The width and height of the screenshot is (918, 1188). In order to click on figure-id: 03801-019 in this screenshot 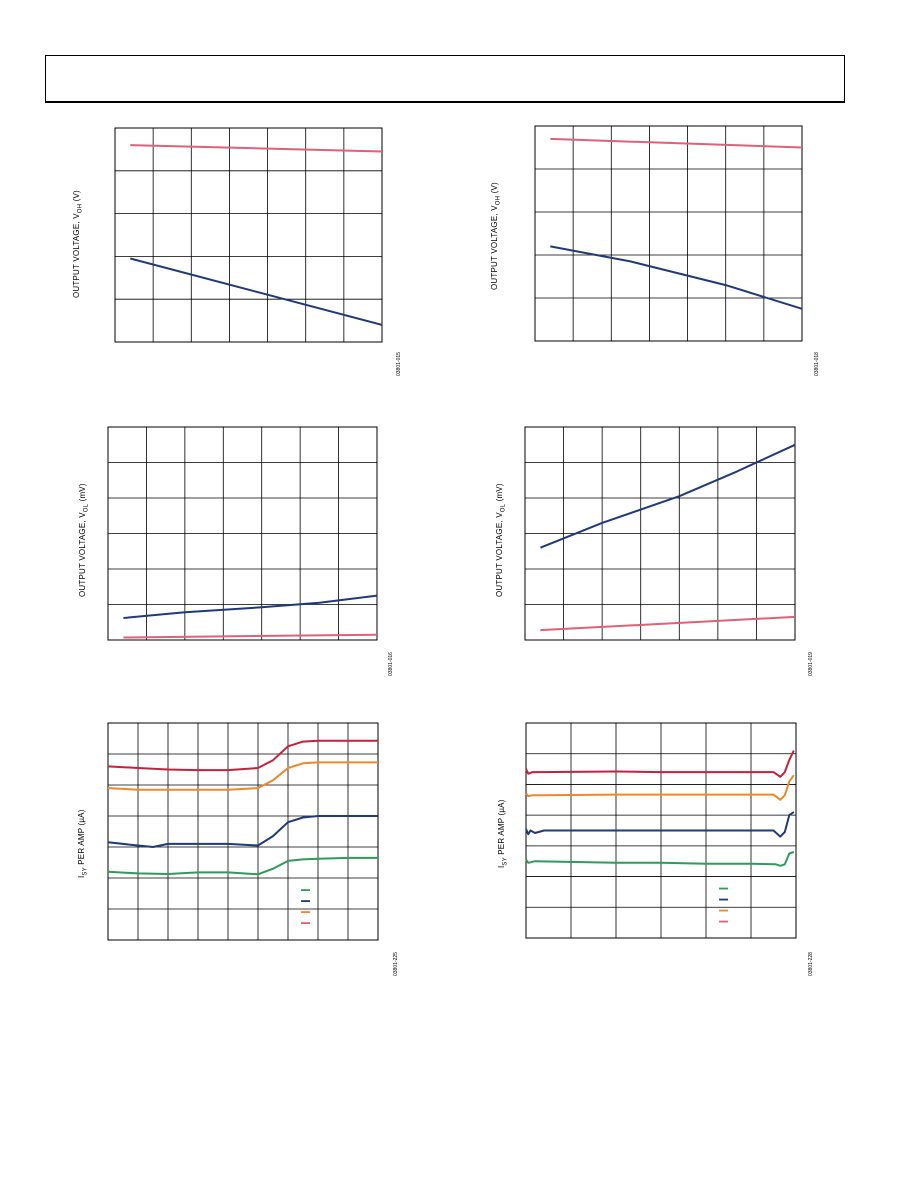, I will do `click(811, 664)`.